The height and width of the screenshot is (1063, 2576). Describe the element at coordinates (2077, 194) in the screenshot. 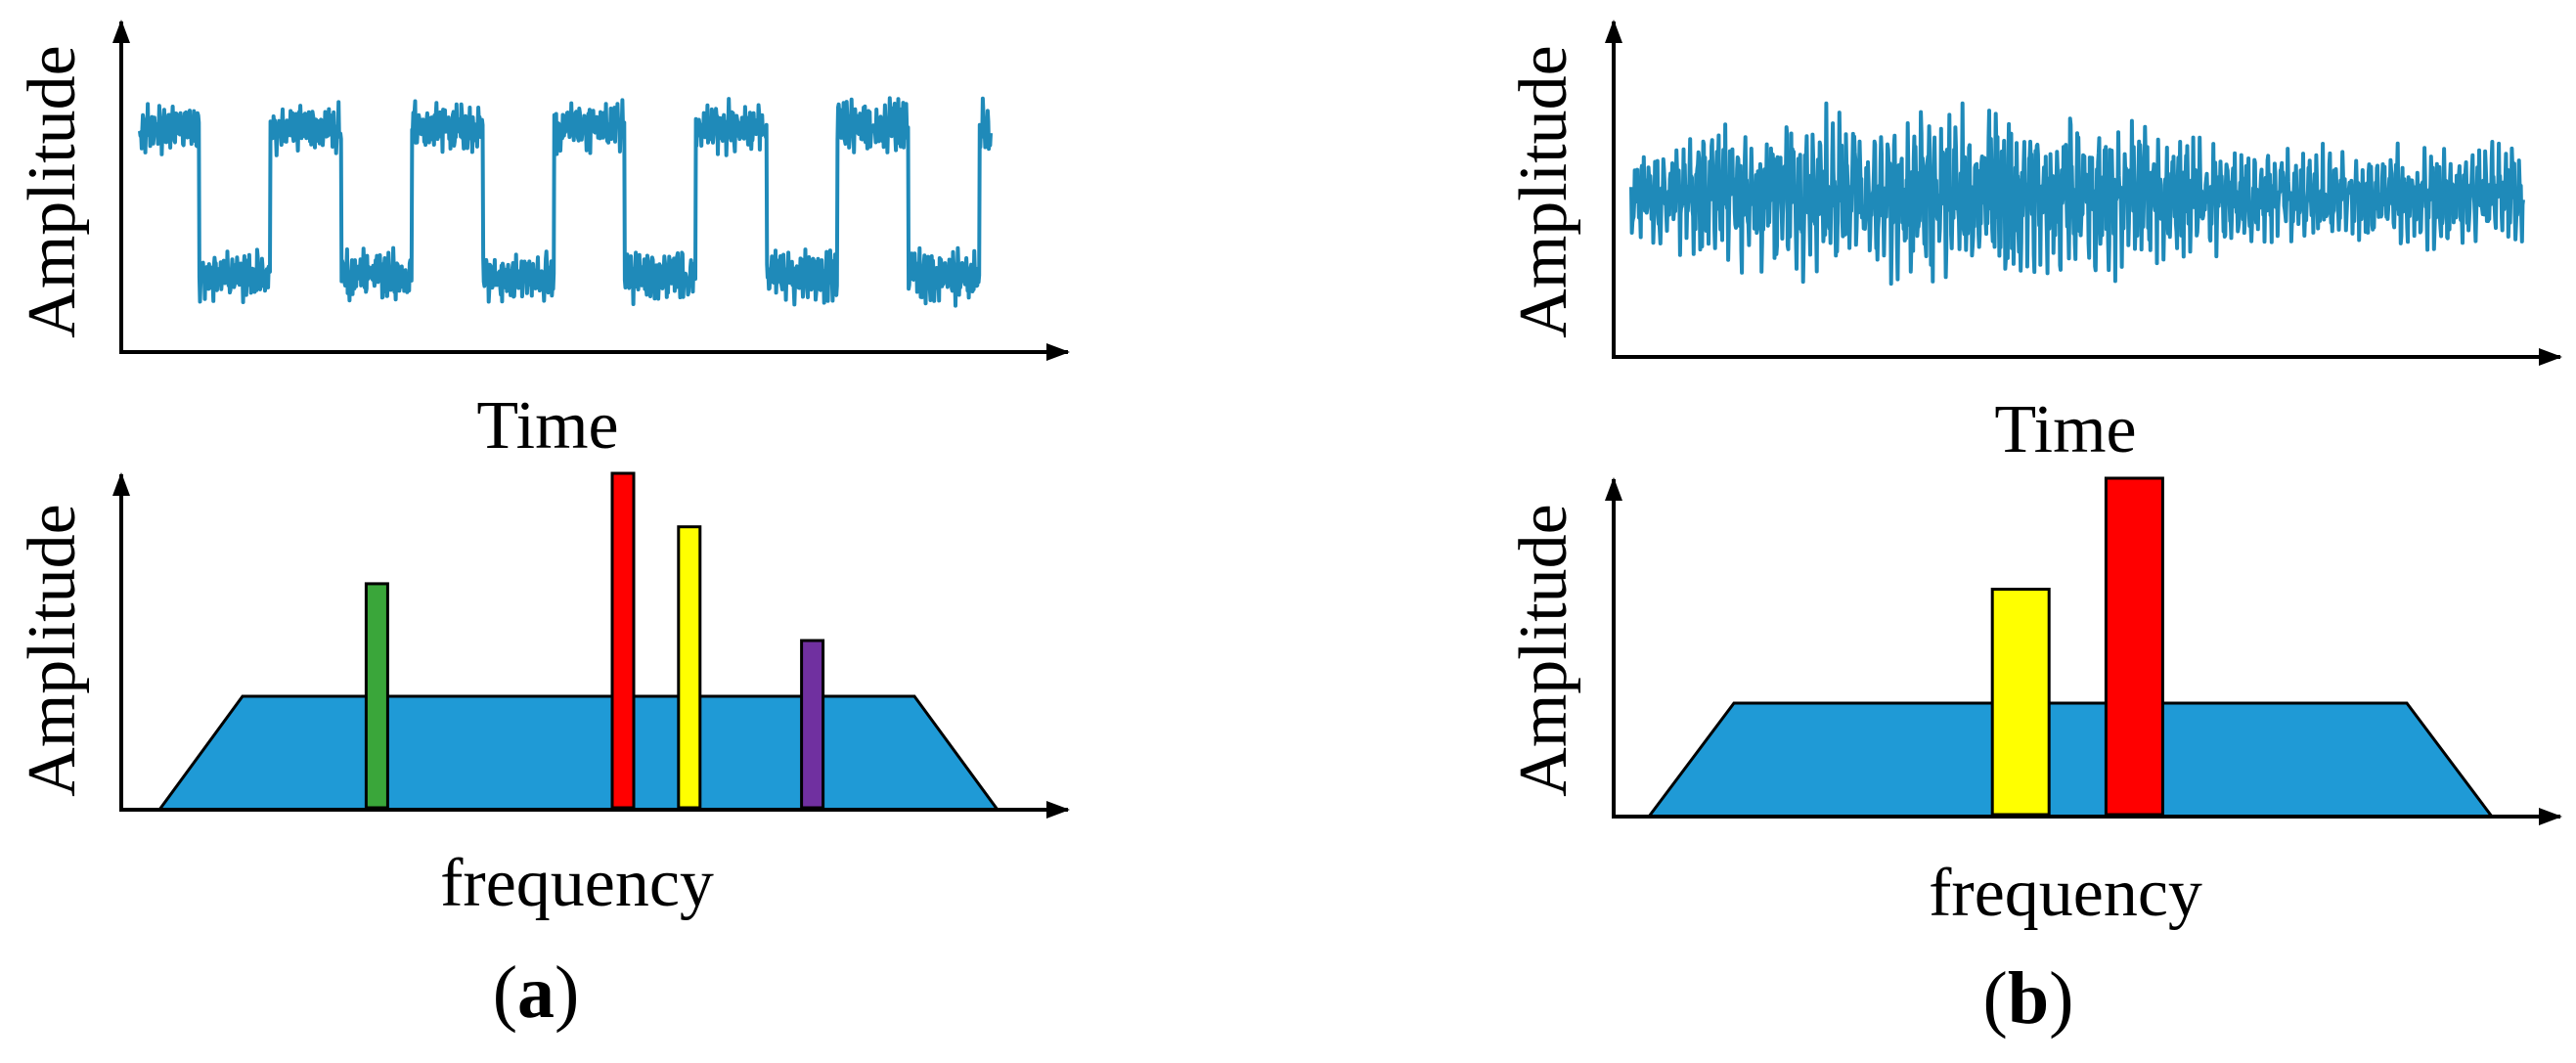

I see `noise-signal` at that location.